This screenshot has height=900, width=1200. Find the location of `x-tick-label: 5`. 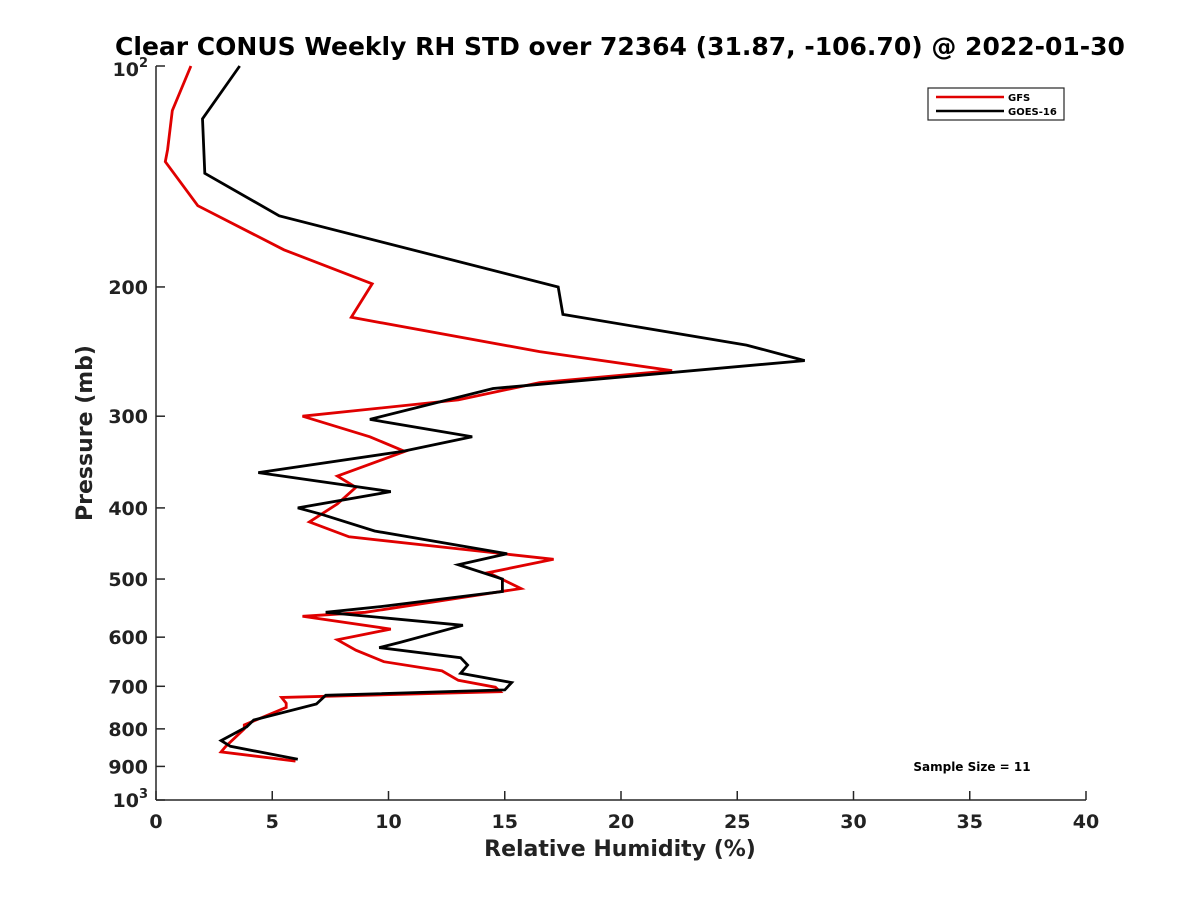

x-tick-label: 5 is located at coordinates (272, 822).